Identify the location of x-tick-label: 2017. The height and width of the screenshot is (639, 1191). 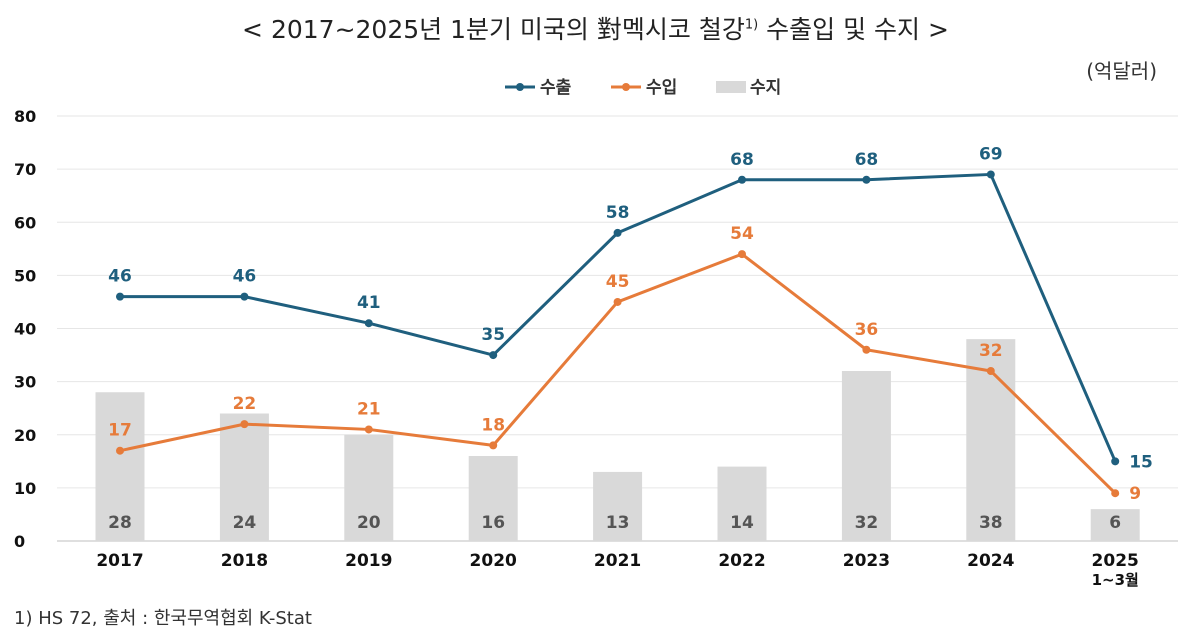
(119, 561).